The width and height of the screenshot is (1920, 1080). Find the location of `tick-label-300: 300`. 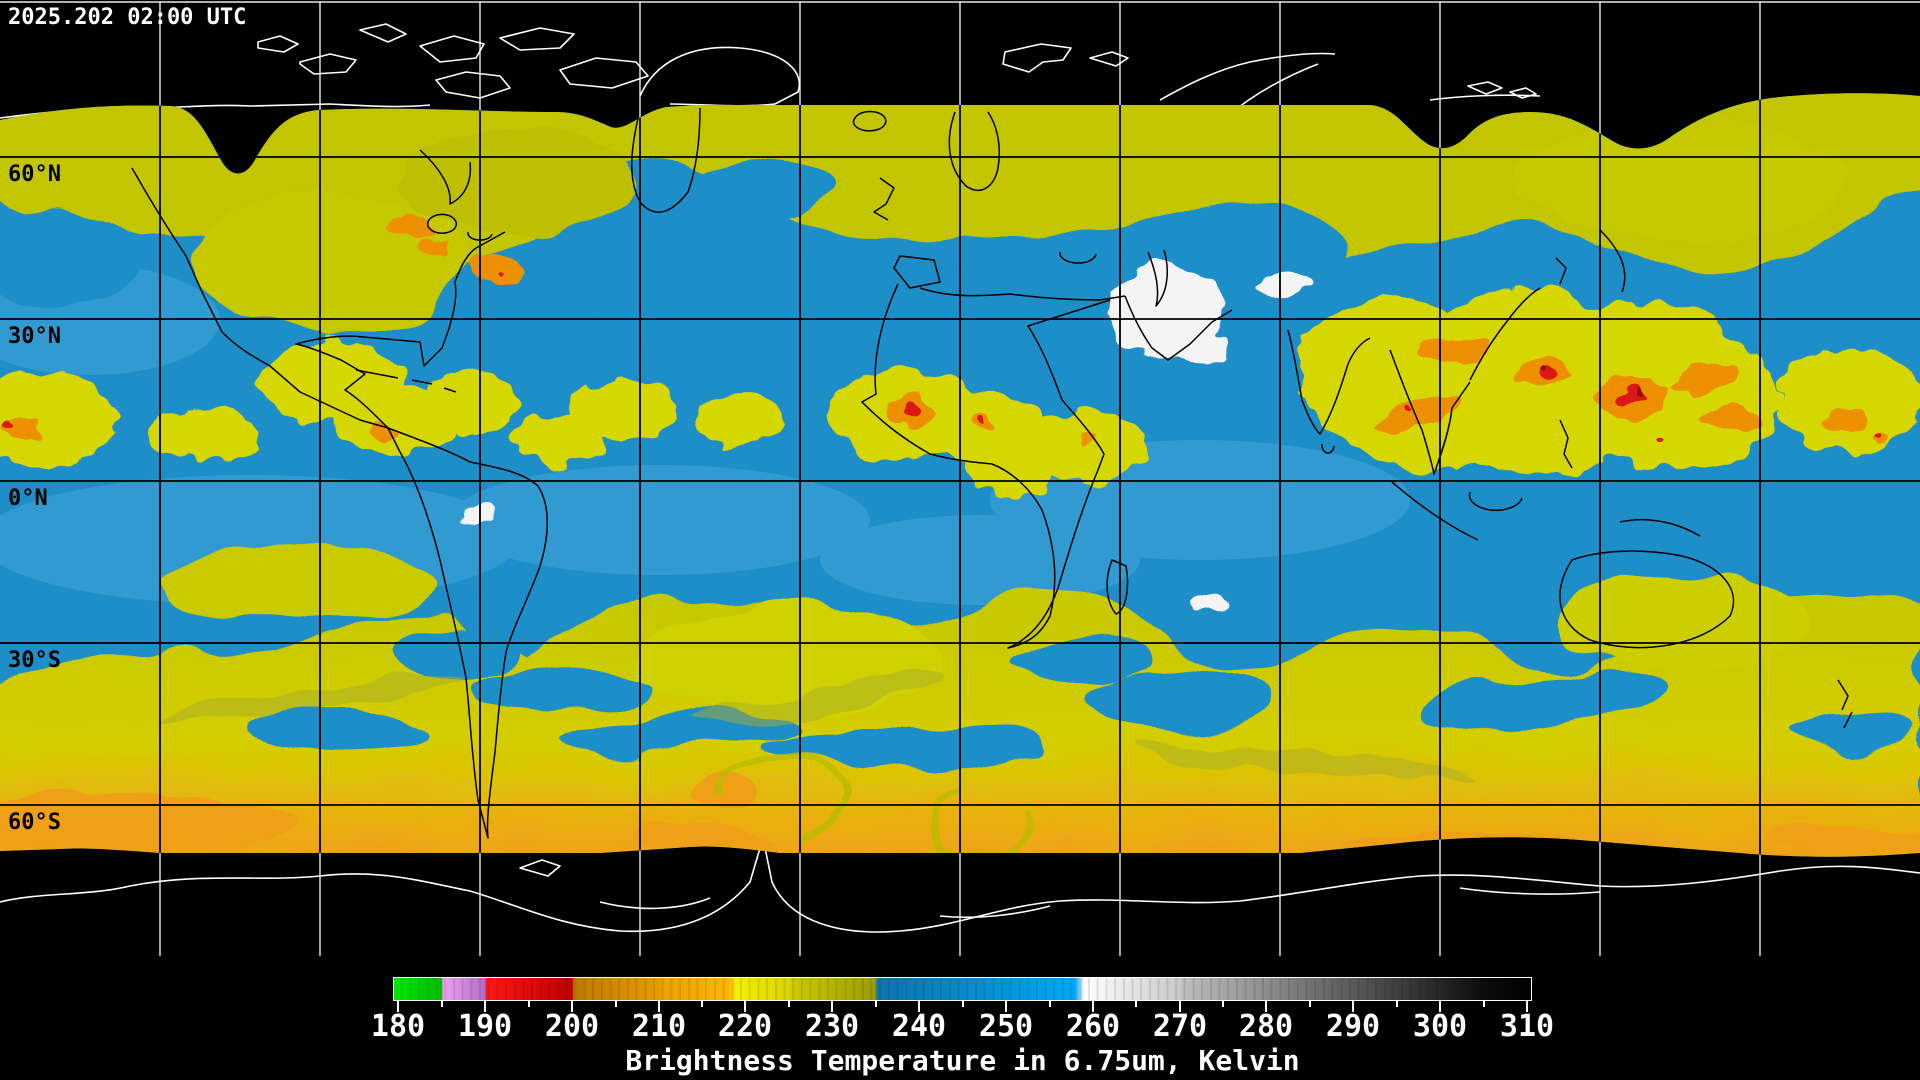

tick-label-300: 300 is located at coordinates (1440, 1026).